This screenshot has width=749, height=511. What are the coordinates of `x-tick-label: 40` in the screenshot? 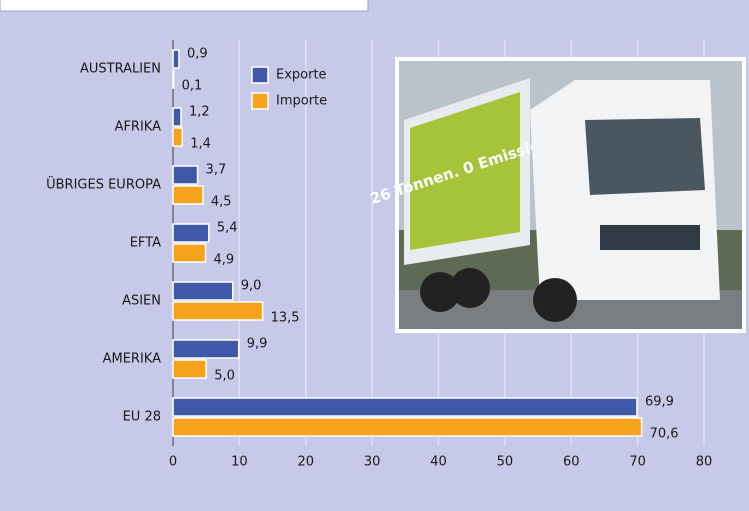 It's located at (438, 462).